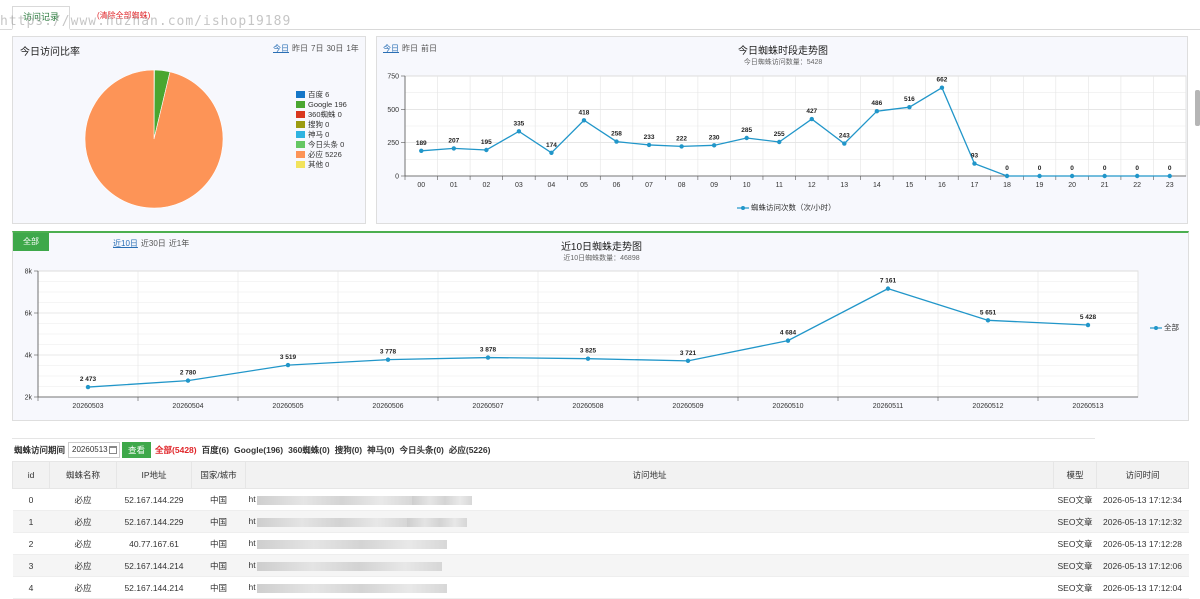  Describe the element at coordinates (215, 449) in the screenshot. I see `filter-baidu: 百度(6)` at that location.